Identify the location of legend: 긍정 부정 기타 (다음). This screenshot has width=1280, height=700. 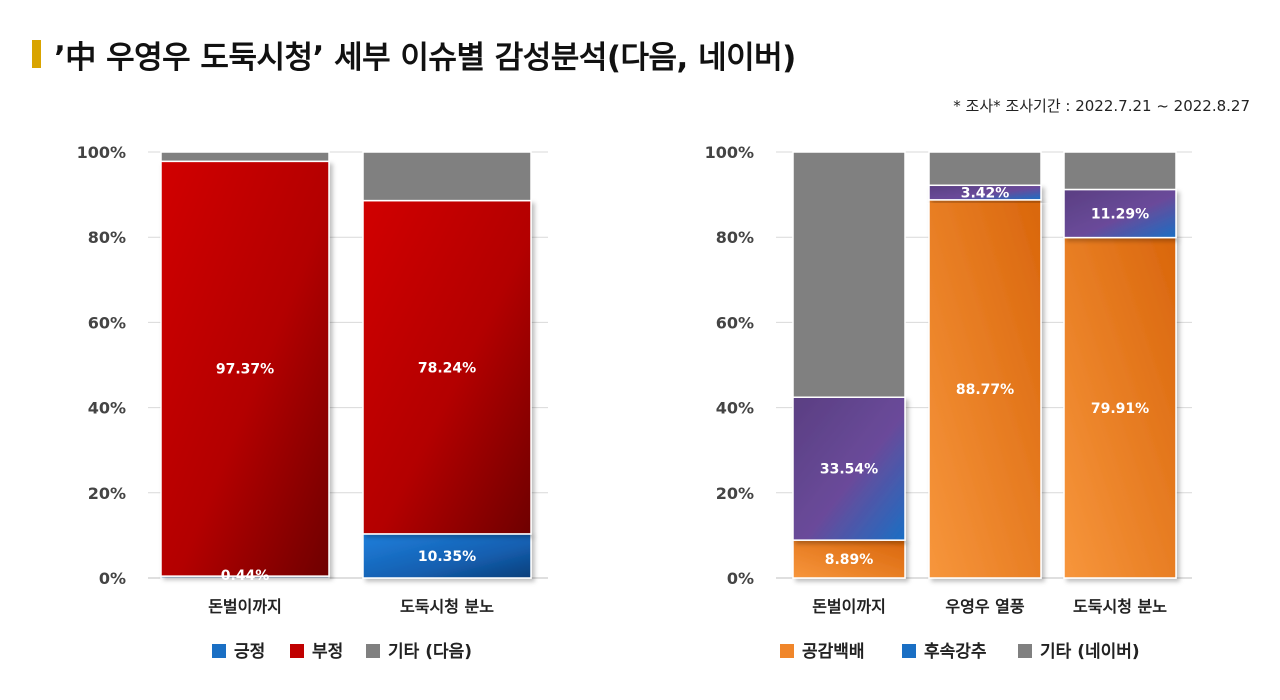
(342, 652).